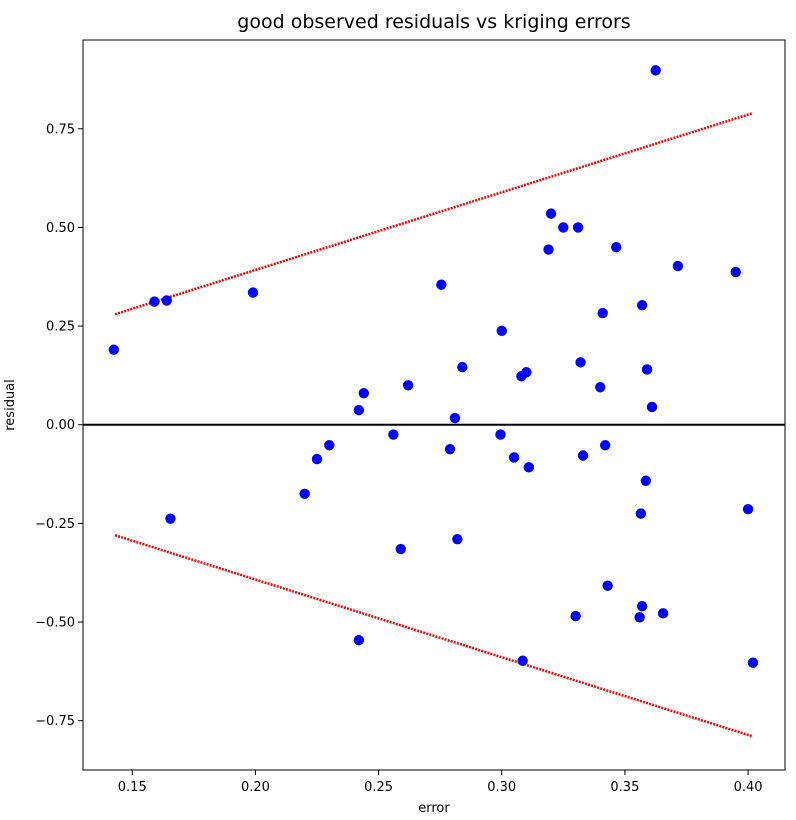 Image resolution: width=796 pixels, height=820 pixels. I want to click on x-tick-label: 0.40, so click(748, 787).